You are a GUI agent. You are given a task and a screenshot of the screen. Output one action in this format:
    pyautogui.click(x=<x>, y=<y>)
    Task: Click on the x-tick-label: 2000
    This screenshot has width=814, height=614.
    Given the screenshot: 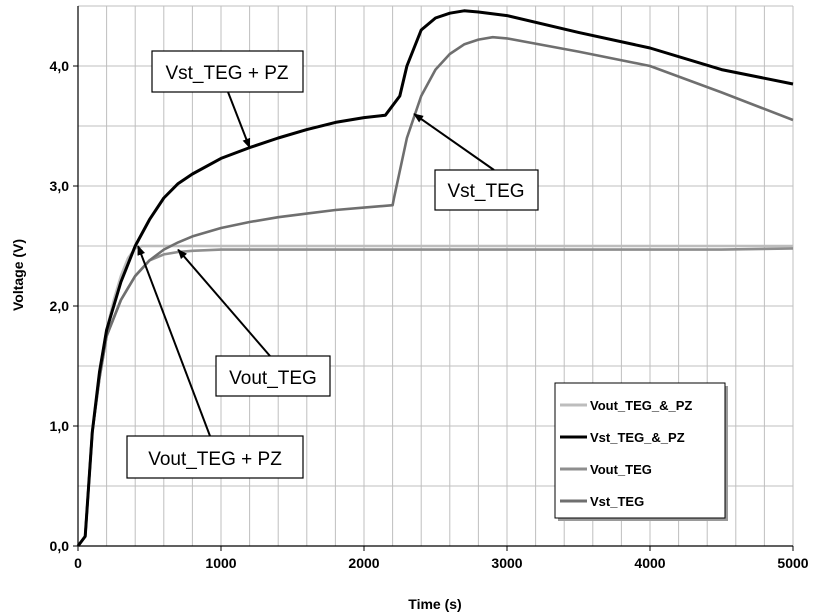 What is the action you would take?
    pyautogui.click(x=363, y=563)
    